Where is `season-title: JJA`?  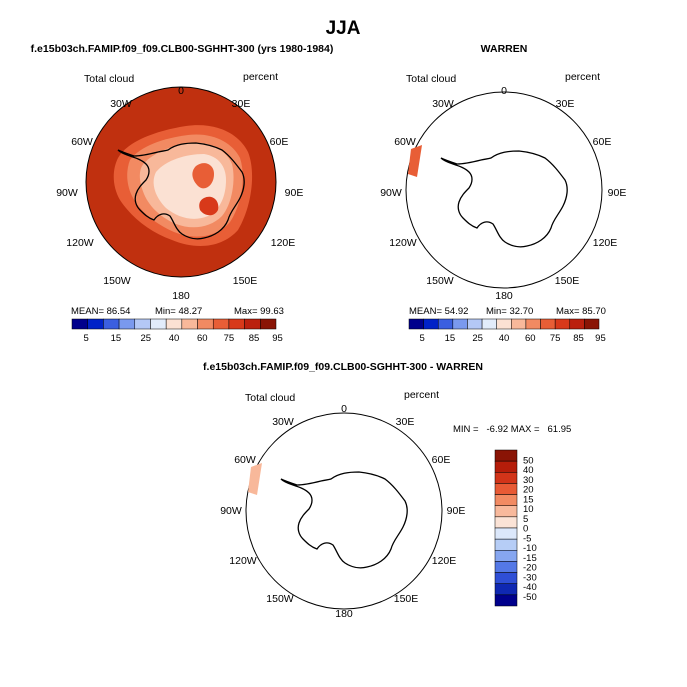 season-title: JJA is located at coordinates (343, 28).